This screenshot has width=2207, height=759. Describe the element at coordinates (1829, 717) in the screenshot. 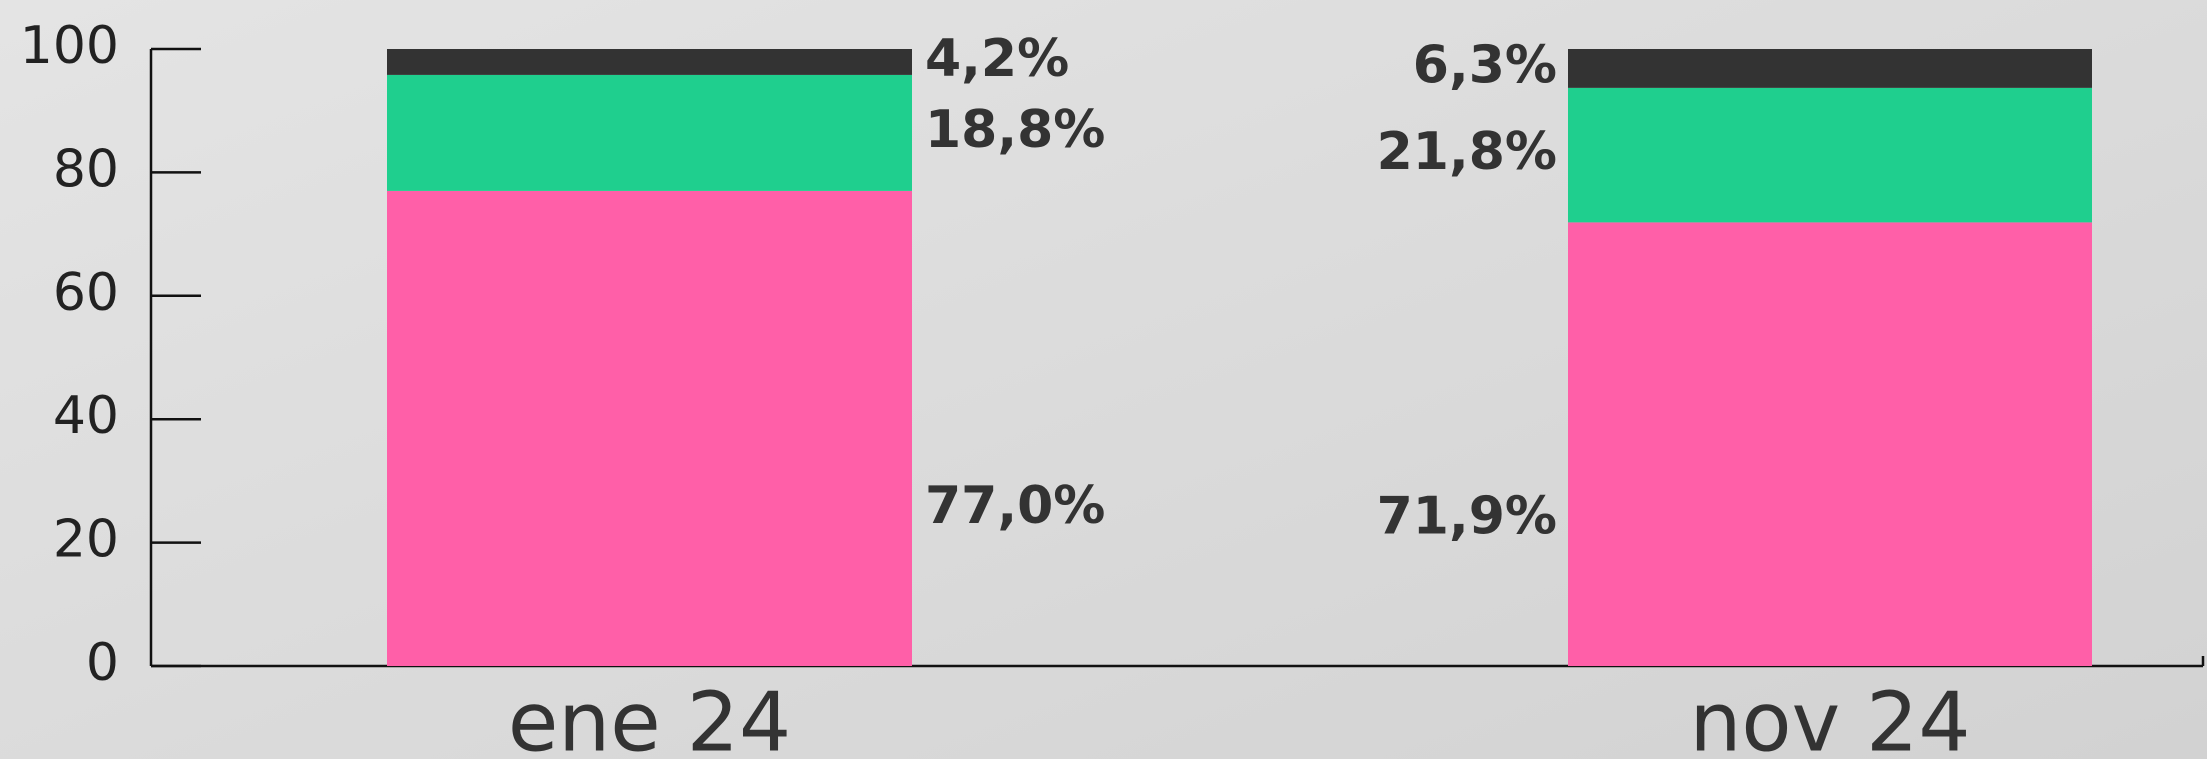

I see `x-tick-label: nov 24` at that location.